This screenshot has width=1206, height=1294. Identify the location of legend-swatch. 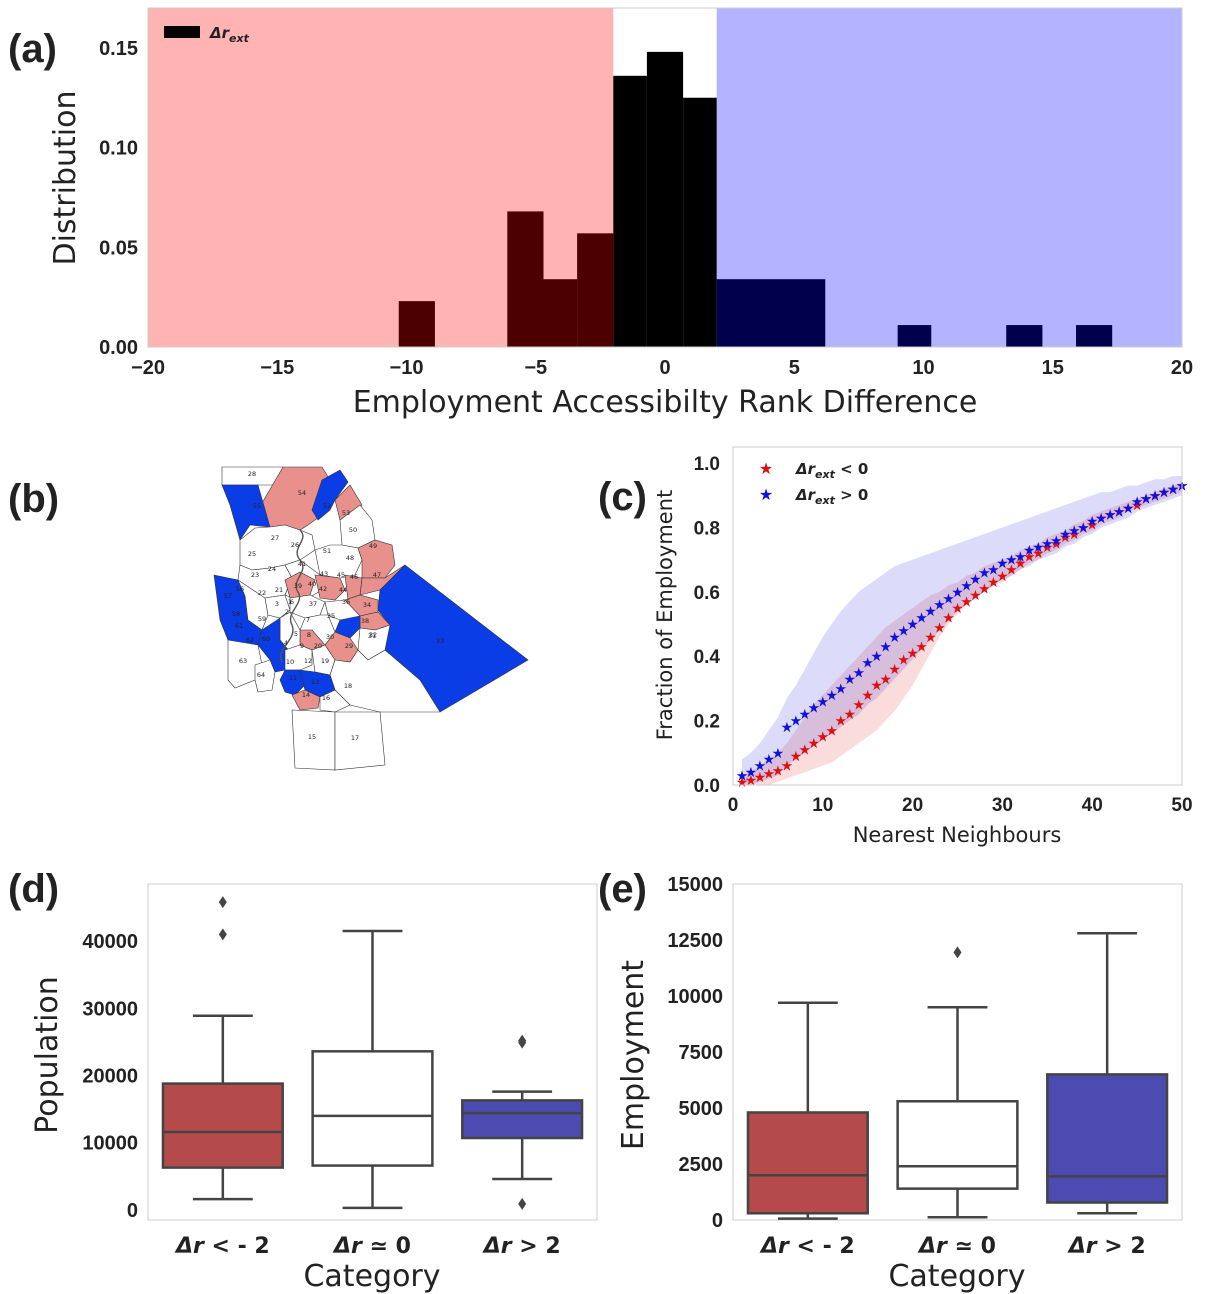
(182, 32).